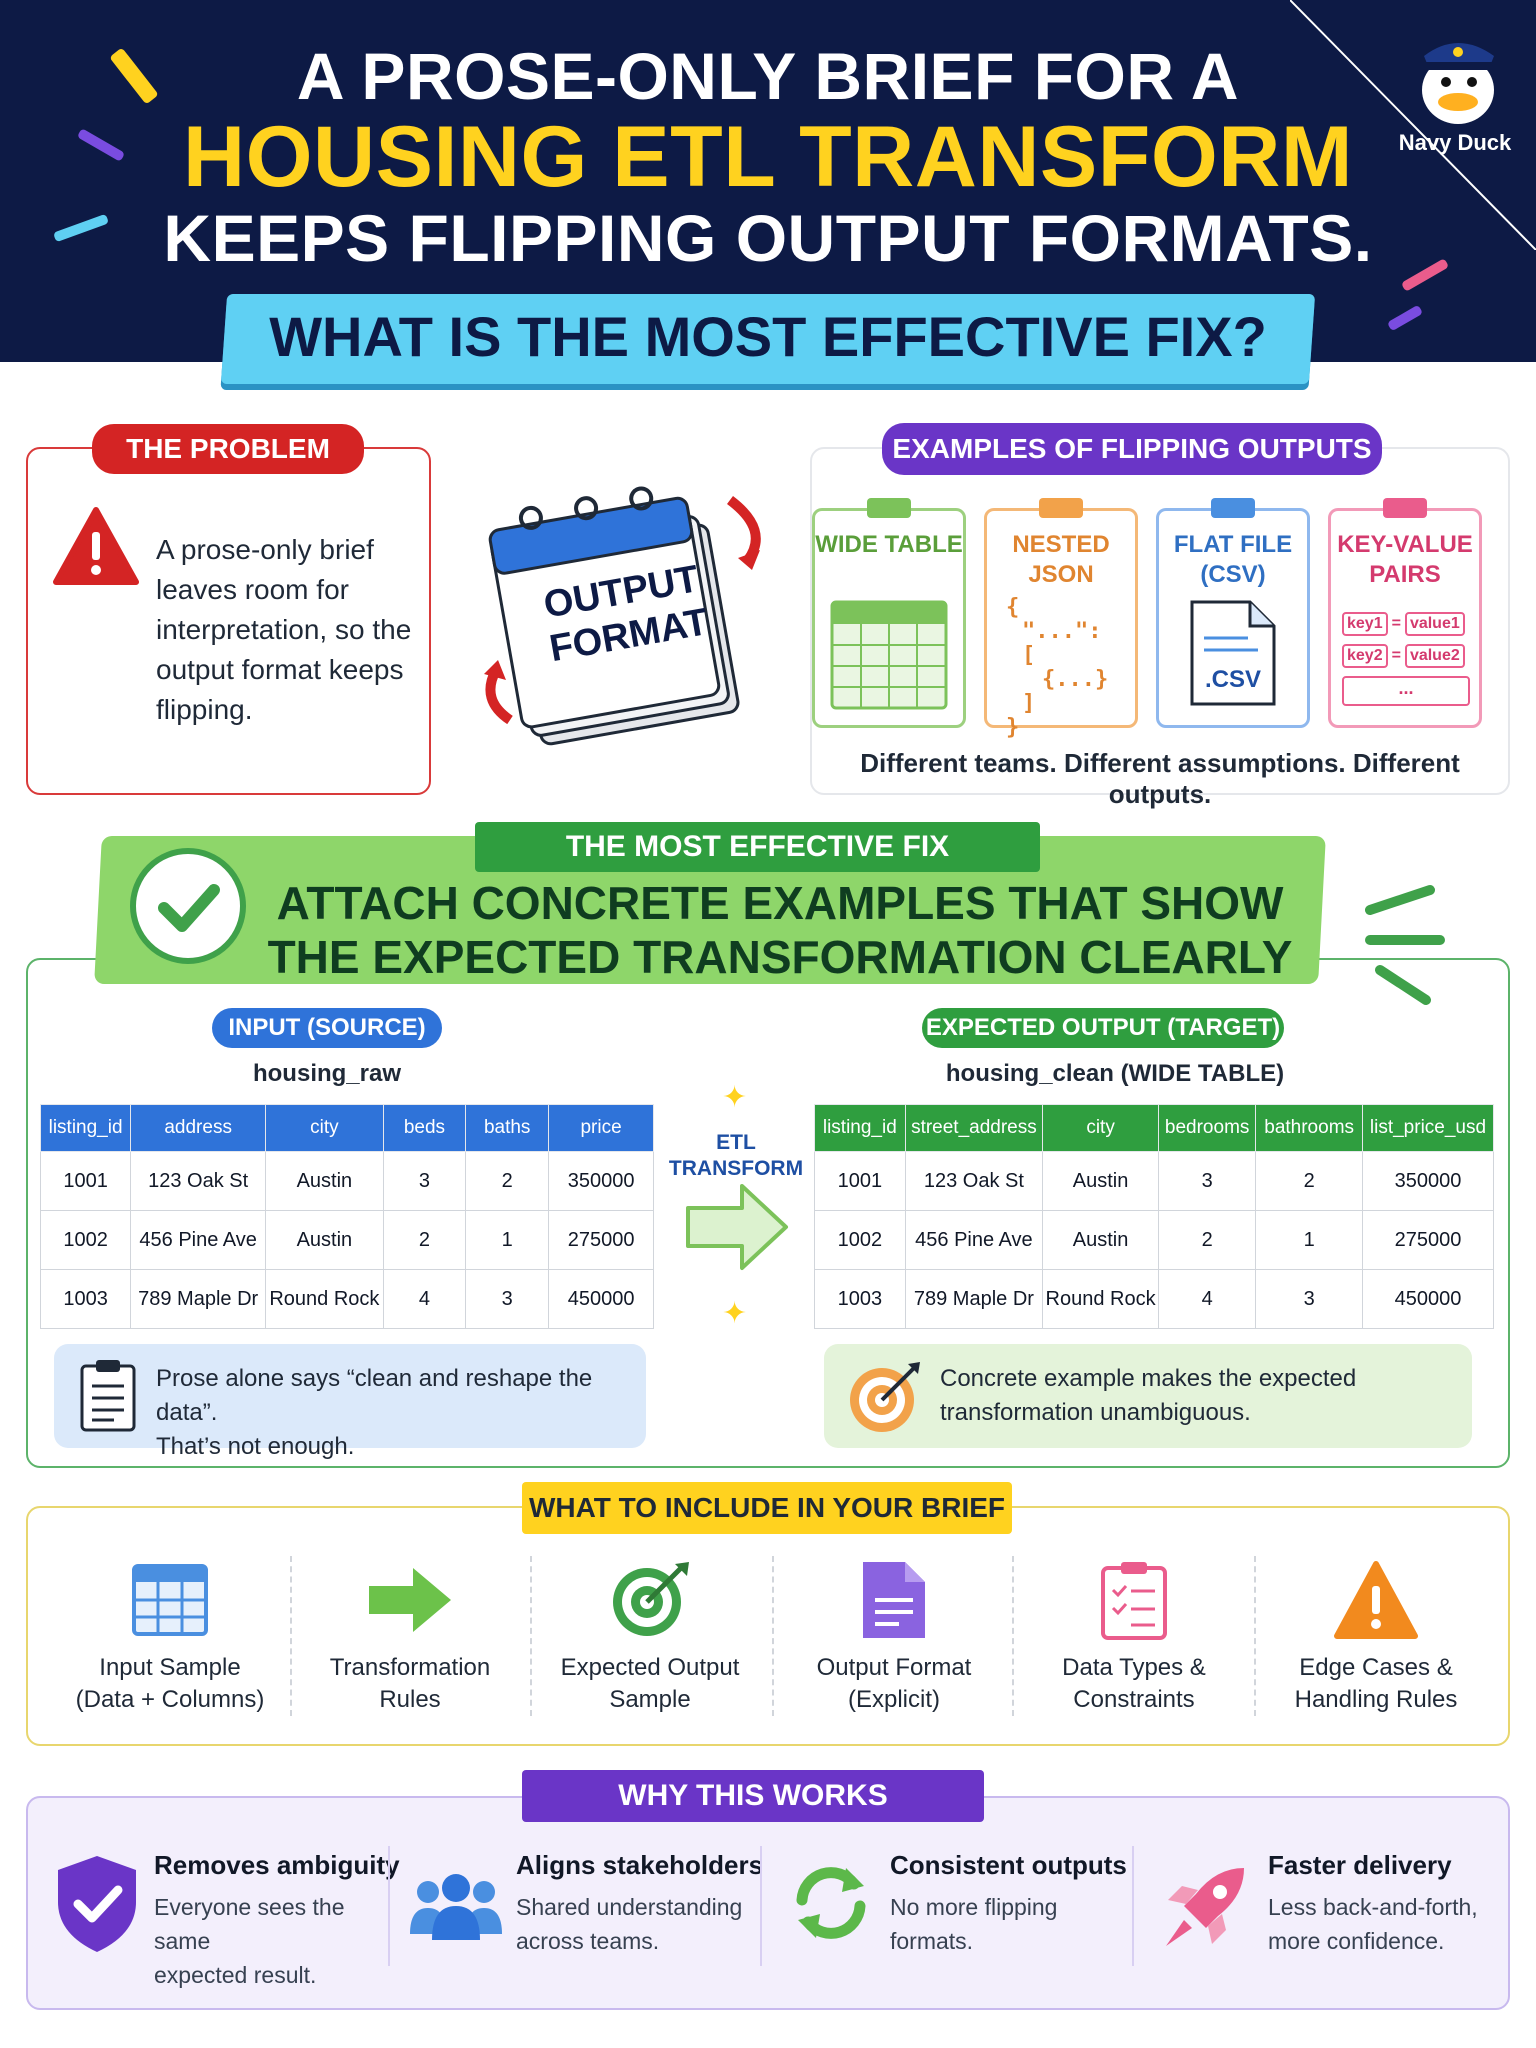 This screenshot has height=2048, width=1536. I want to click on column-header: city, so click(1100, 1128).